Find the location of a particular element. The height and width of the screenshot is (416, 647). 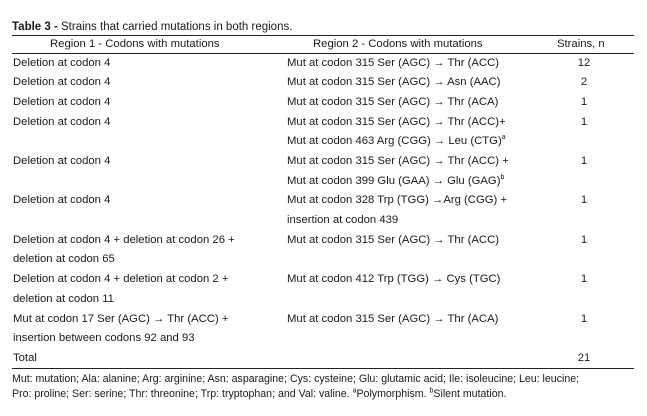

region2-line: Mut at codon 412 Trp (TGG) → Cys (TGC) is located at coordinates (417, 280).